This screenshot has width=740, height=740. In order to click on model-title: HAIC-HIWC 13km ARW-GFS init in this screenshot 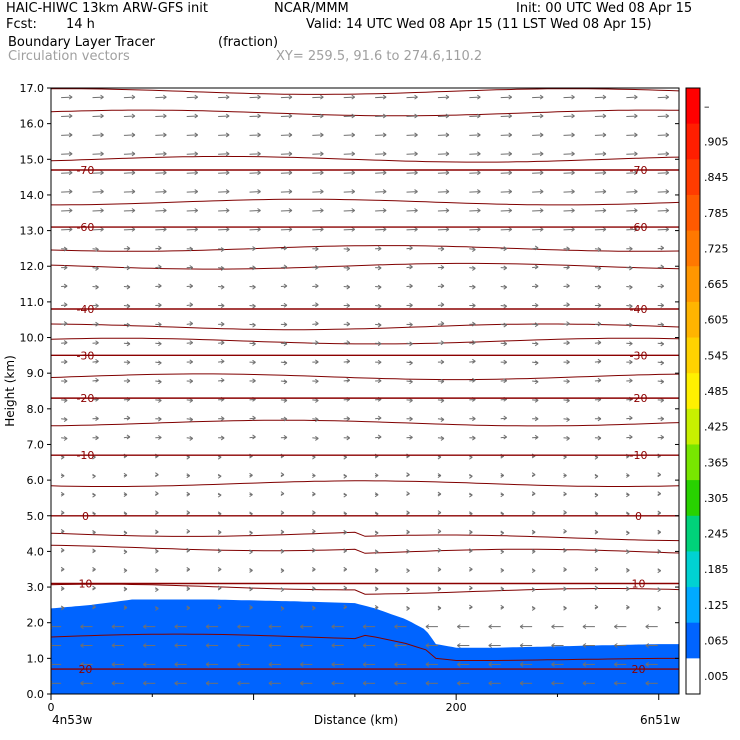, I will do `click(107, 8)`.